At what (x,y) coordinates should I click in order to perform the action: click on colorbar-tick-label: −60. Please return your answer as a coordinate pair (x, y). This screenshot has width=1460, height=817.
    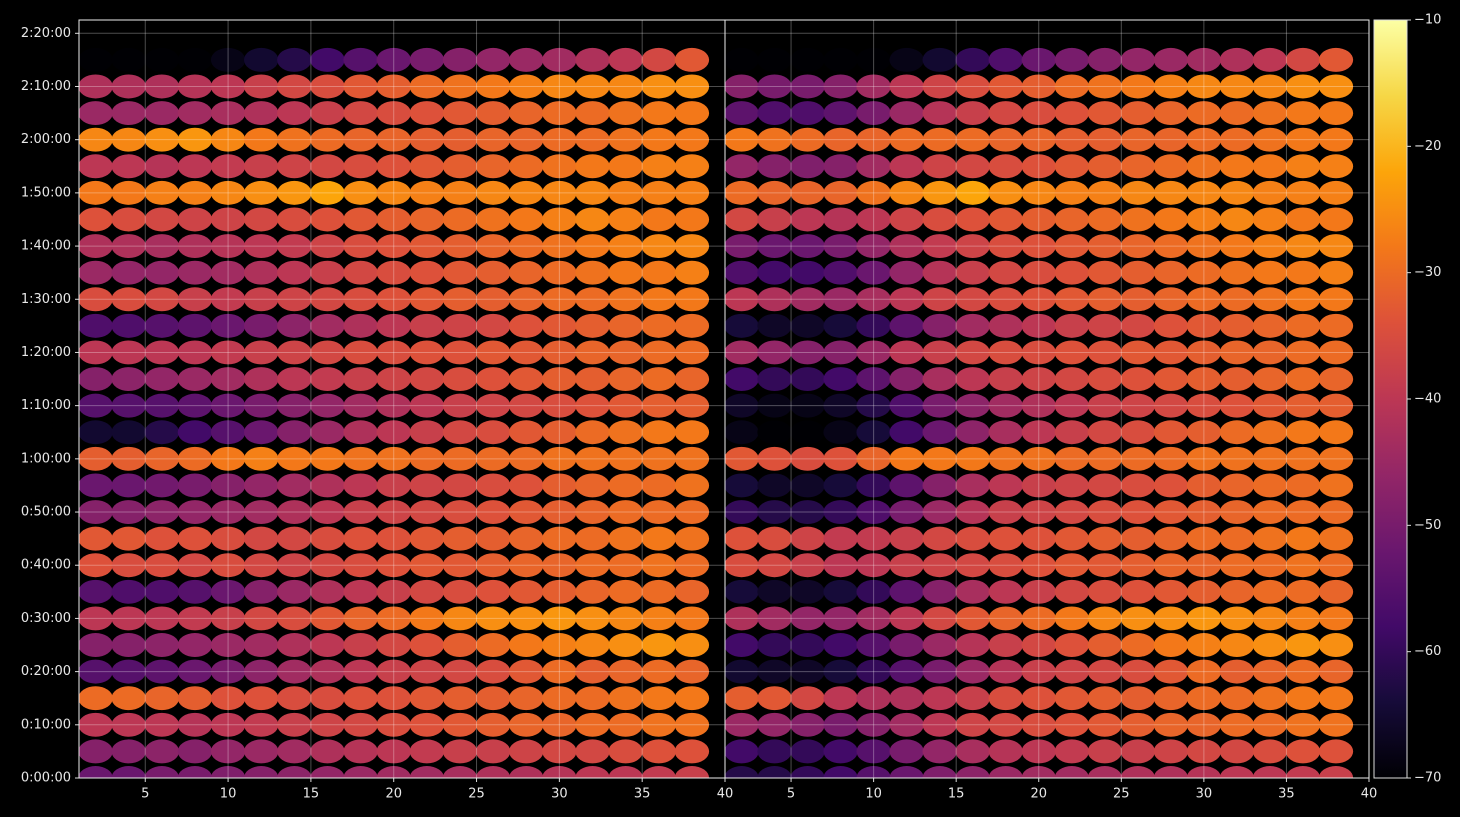
    Looking at the image, I should click on (1427, 651).